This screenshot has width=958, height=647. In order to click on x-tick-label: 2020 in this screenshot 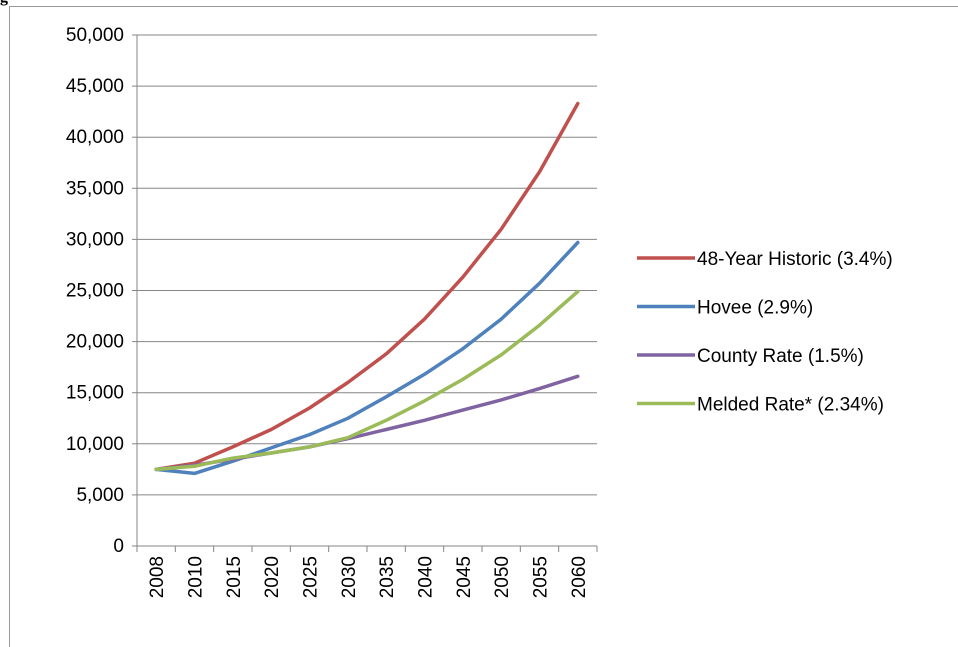, I will do `click(272, 577)`.